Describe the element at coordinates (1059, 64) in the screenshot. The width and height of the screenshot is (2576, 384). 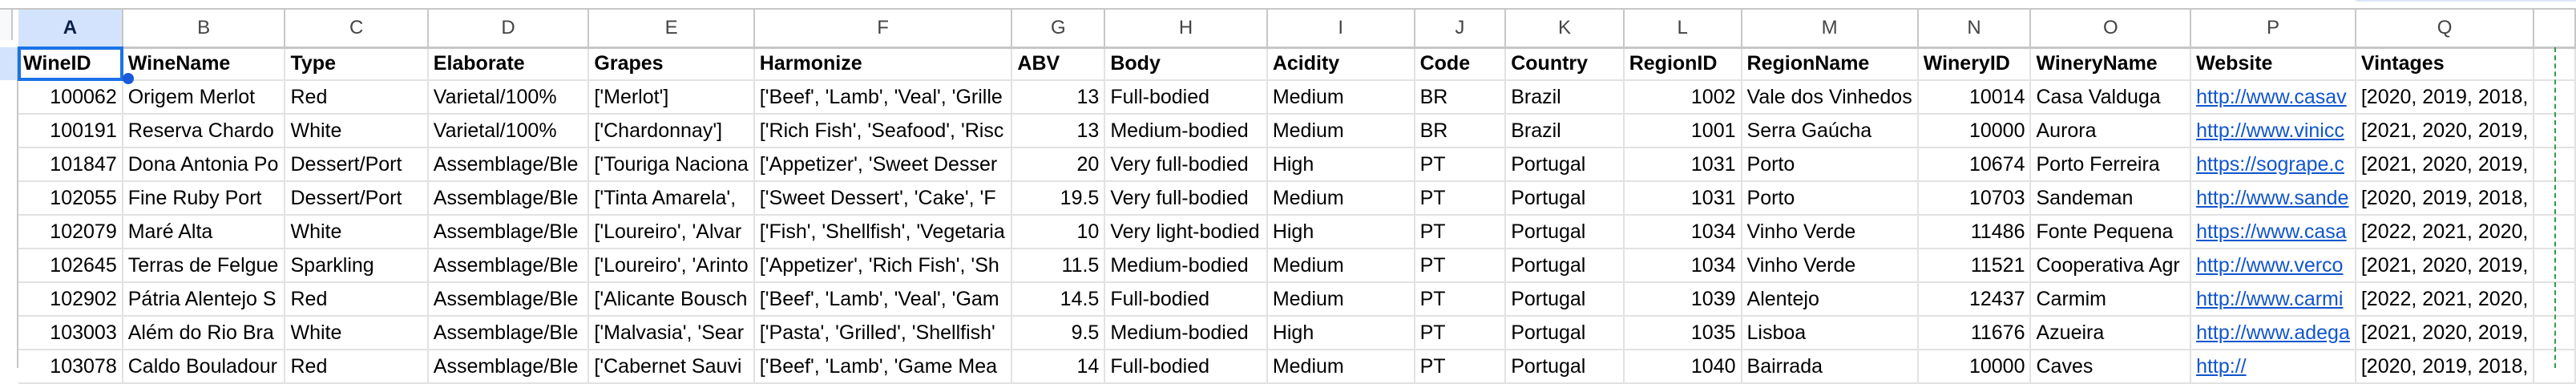
I see `cell: ABV` at that location.